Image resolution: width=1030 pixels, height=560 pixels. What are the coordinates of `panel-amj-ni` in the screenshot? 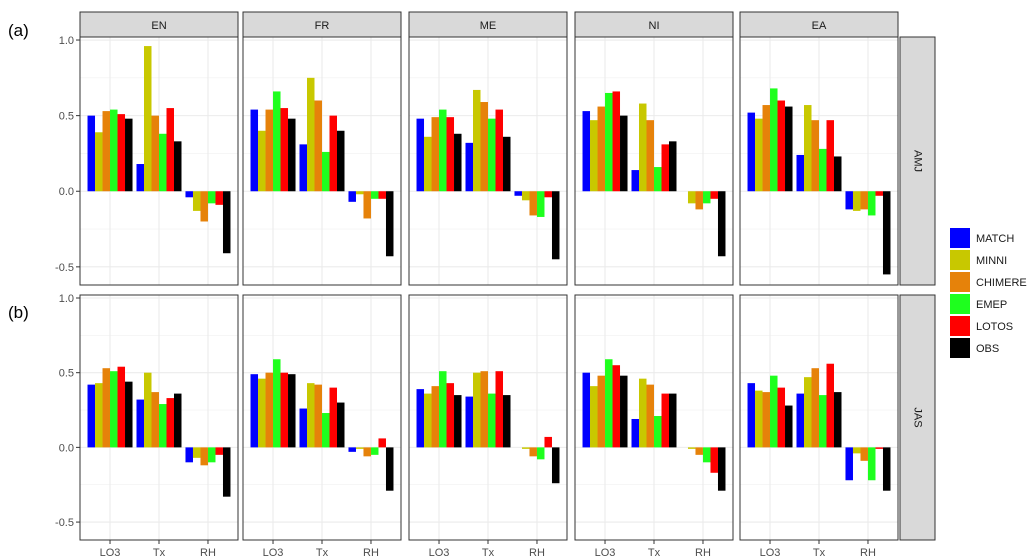 It's located at (654, 161).